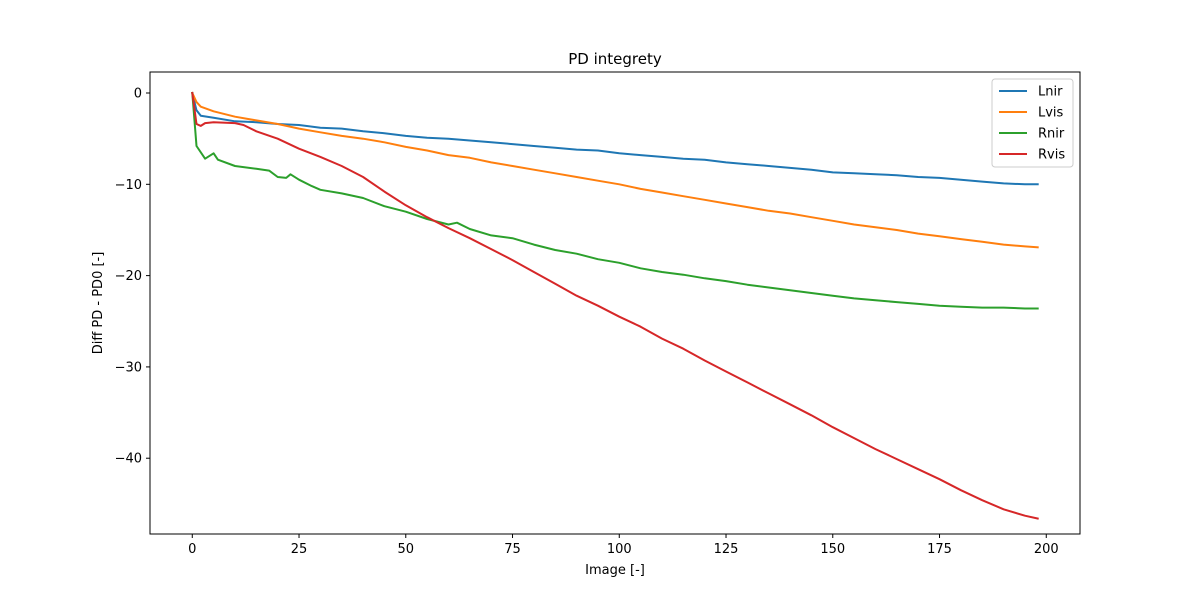 Image resolution: width=1200 pixels, height=600 pixels. What do you see at coordinates (512, 549) in the screenshot?
I see `x-tick-label: 75` at bounding box center [512, 549].